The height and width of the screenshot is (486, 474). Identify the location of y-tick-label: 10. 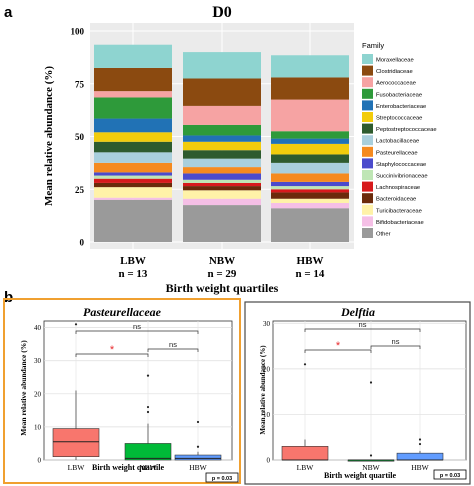
(267, 415).